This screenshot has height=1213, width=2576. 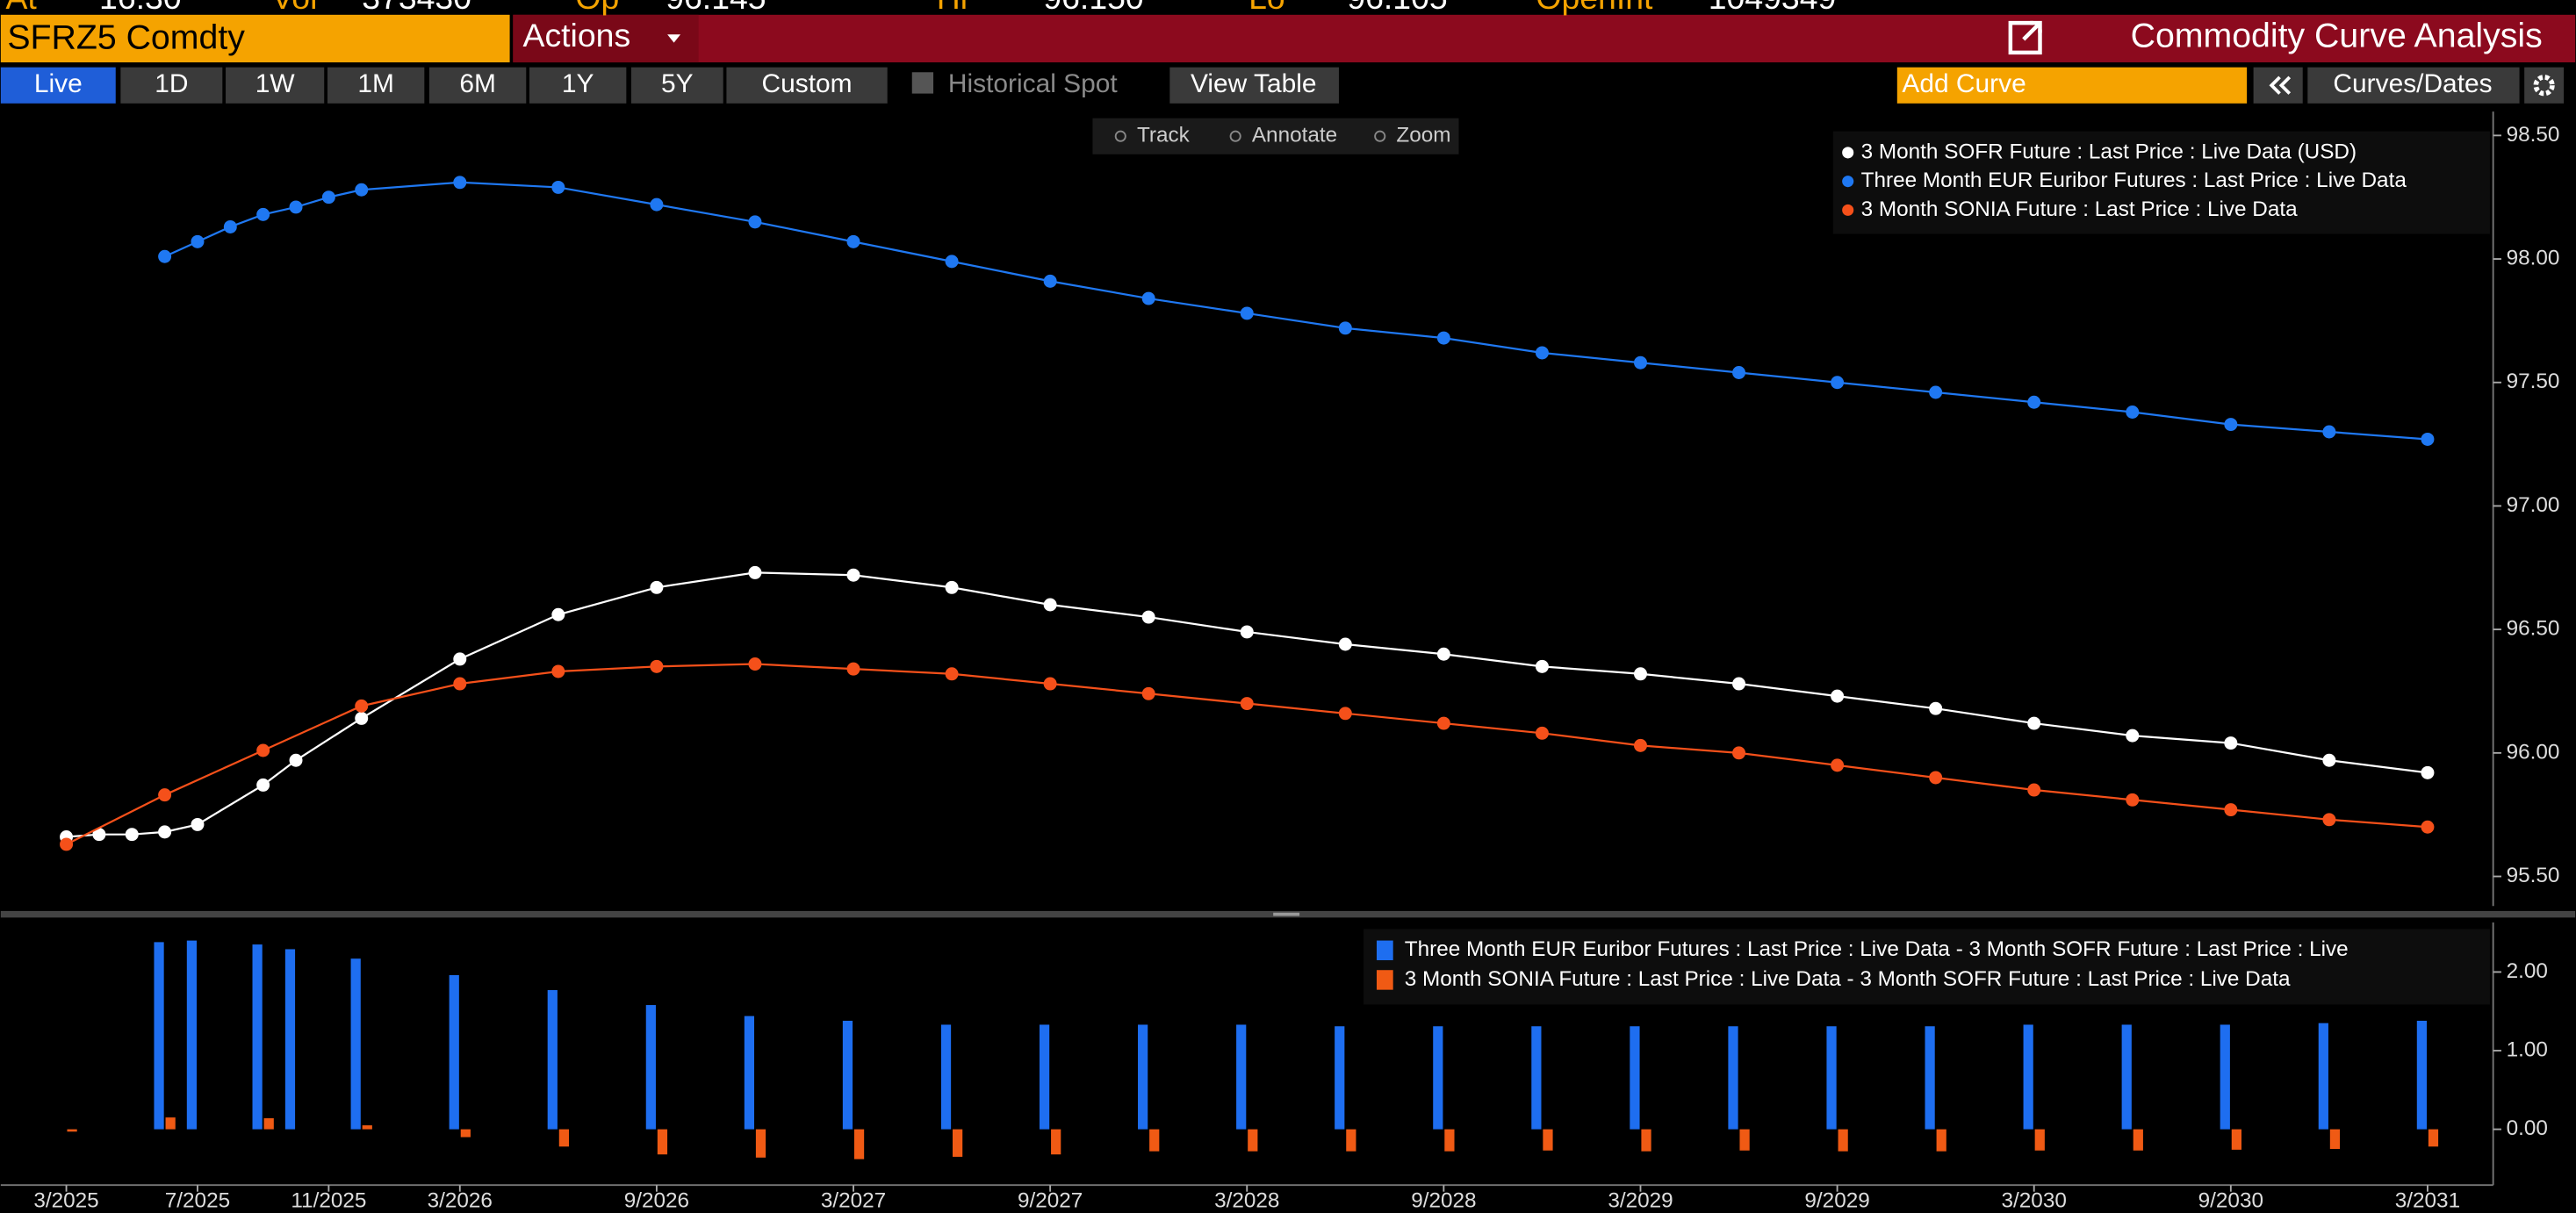 I want to click on tool-buttons: Track Annotate Zoom, so click(x=1282, y=135).